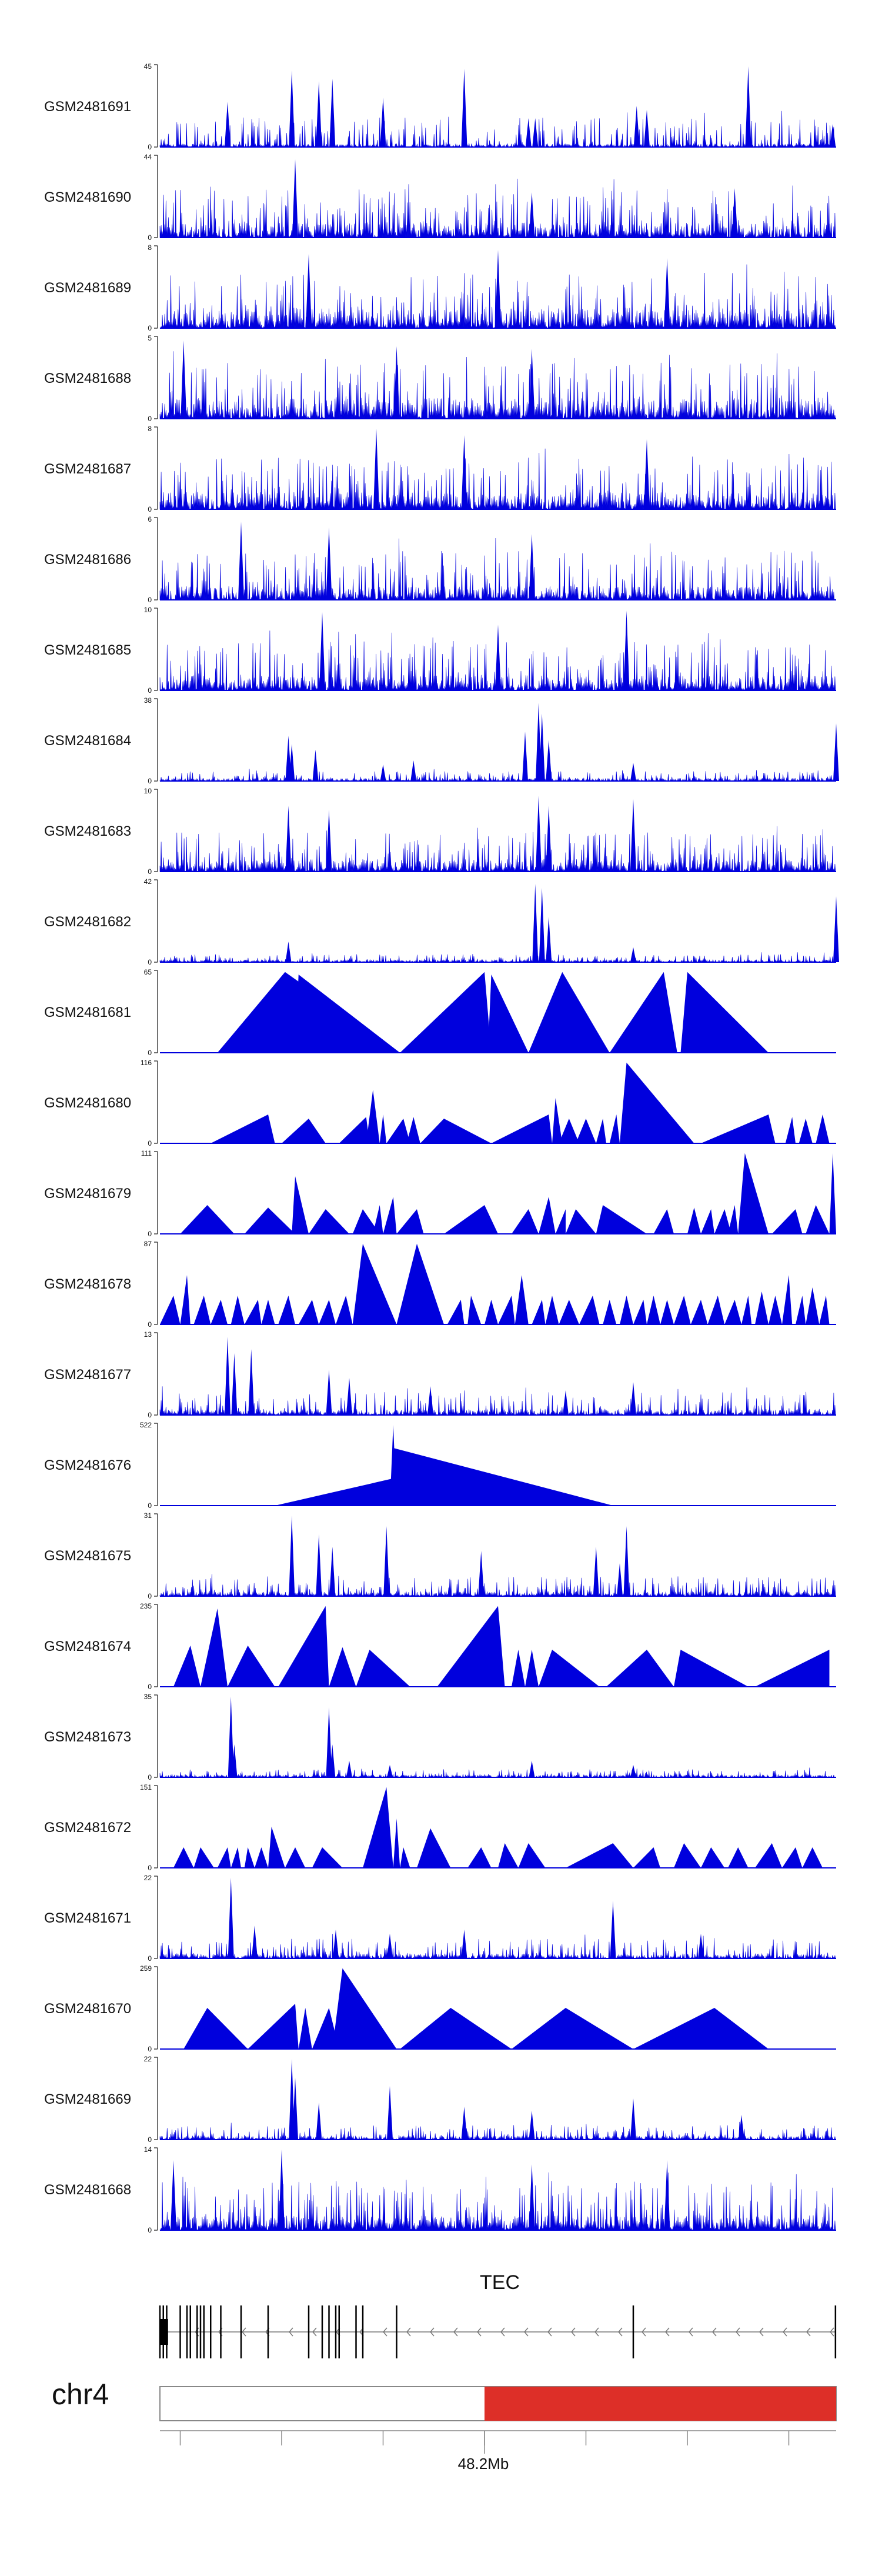  What do you see at coordinates (440, 559) in the screenshot?
I see `track-GSM2481686: GSM2481686 6 0` at bounding box center [440, 559].